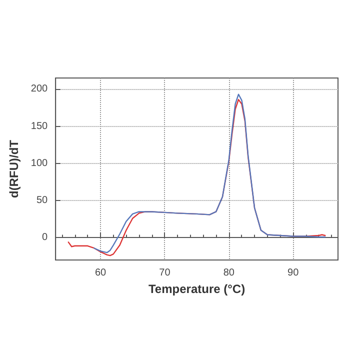 The width and height of the screenshot is (350, 350). I want to click on y-tick-label: 50, so click(42, 200).